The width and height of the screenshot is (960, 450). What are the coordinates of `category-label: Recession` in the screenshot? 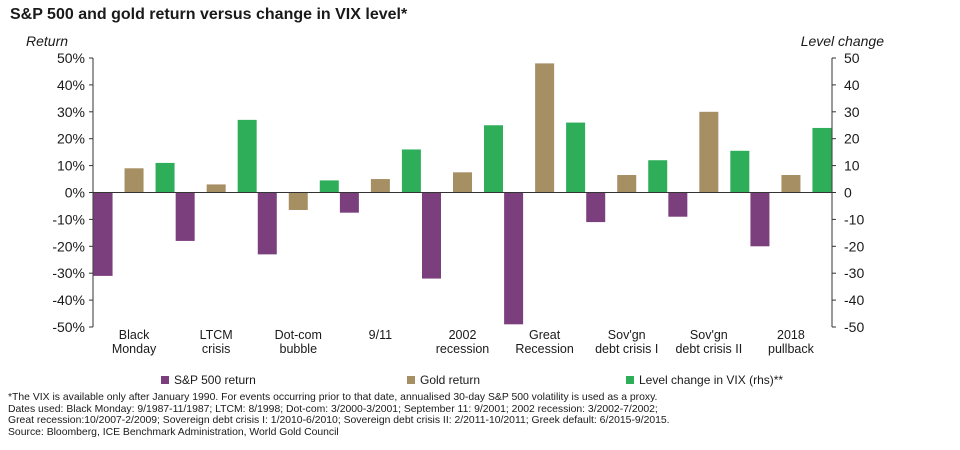 It's located at (544, 349).